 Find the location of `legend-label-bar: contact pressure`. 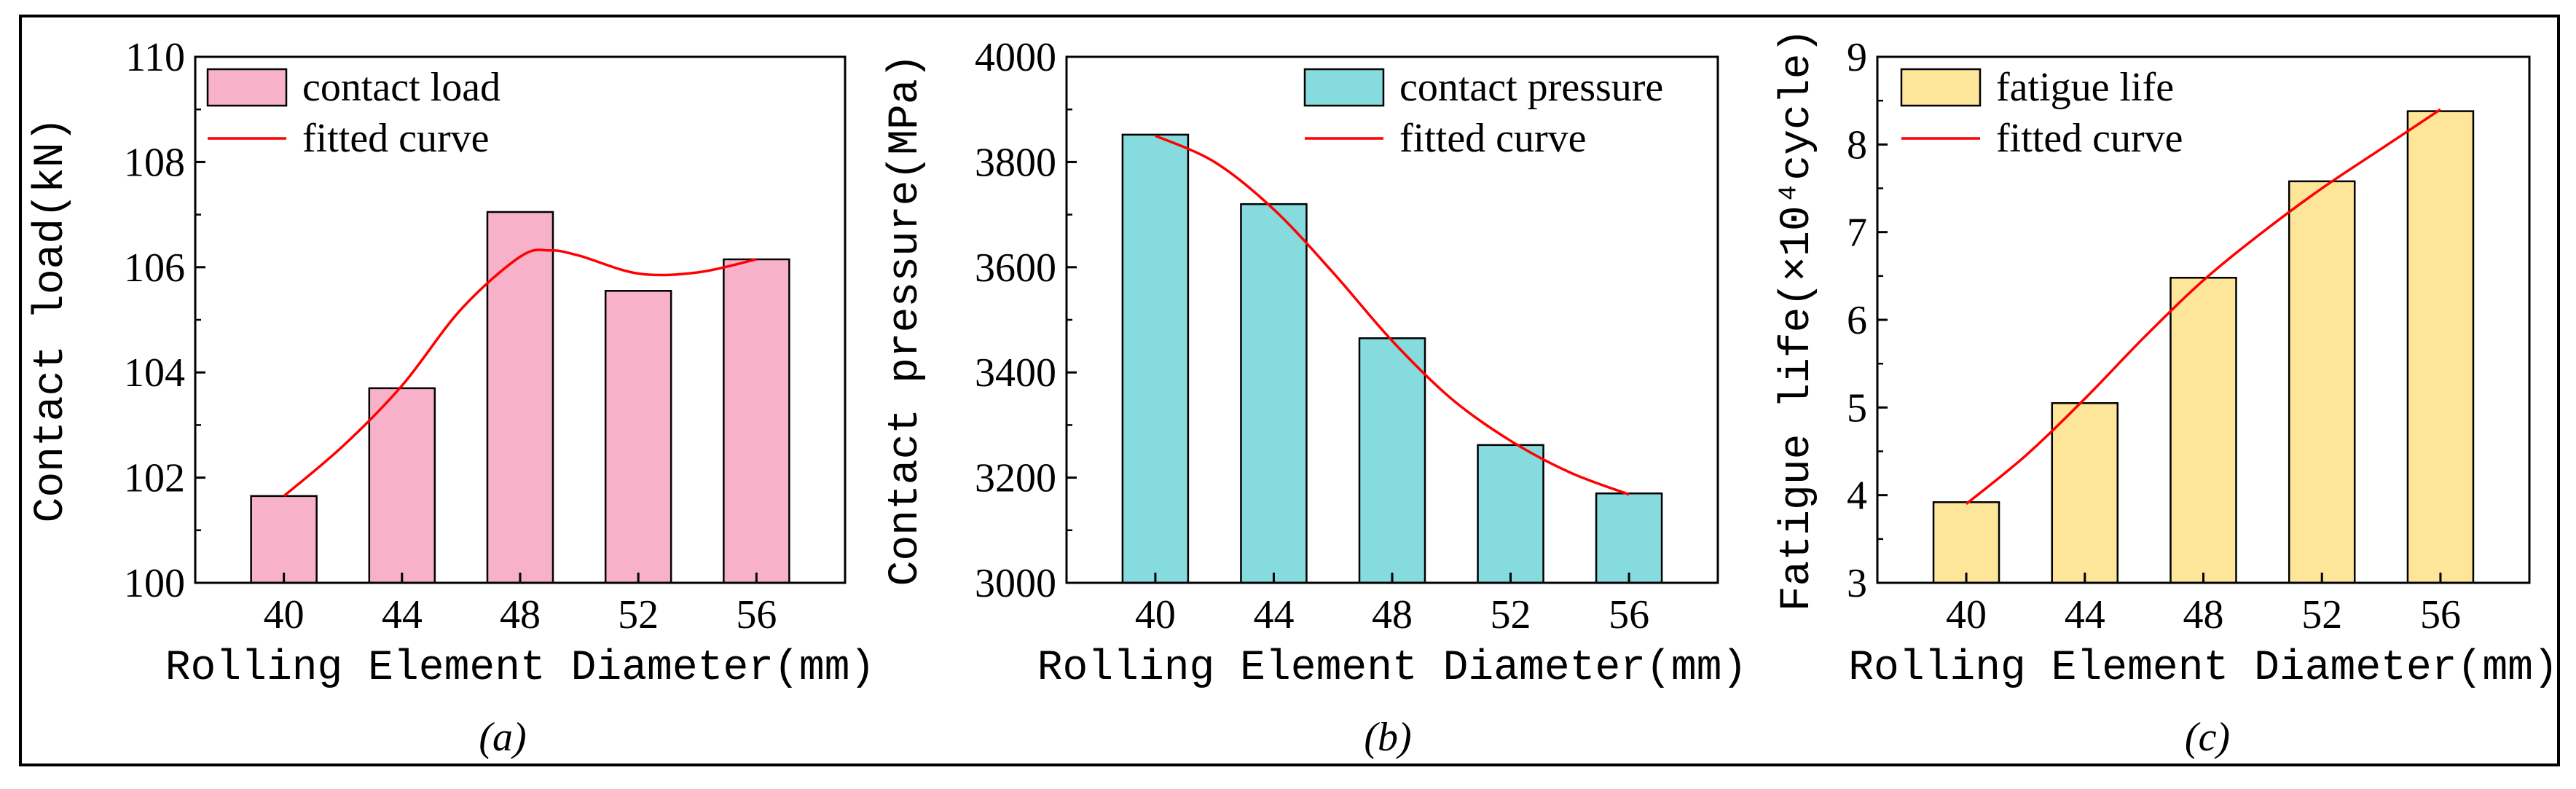

legend-label-bar: contact pressure is located at coordinates (1531, 88).